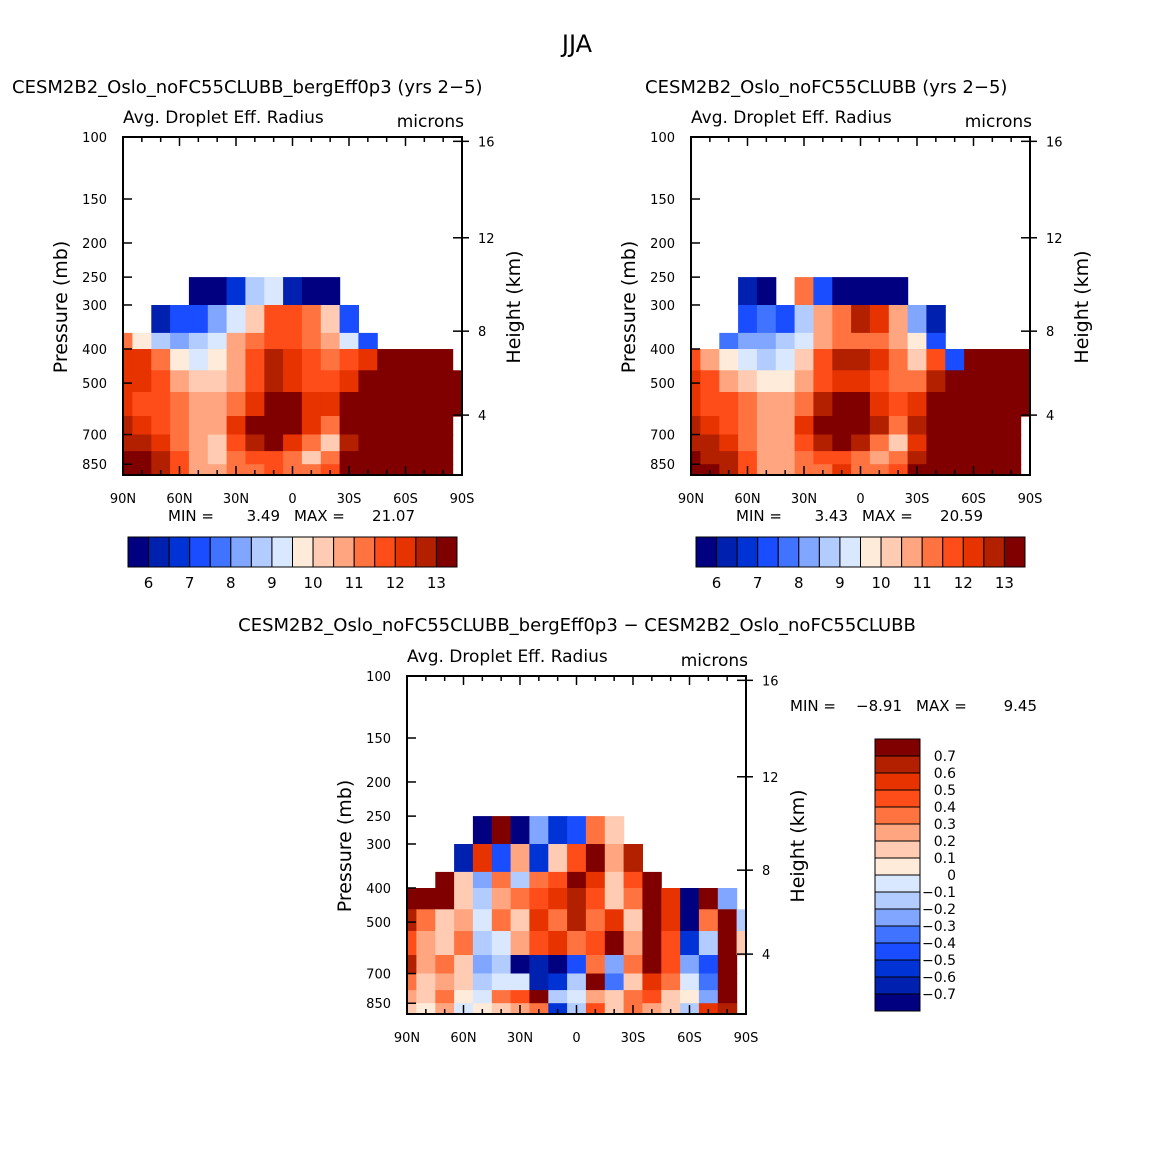 The height and width of the screenshot is (1158, 1154). I want to click on min-value: −8.91, so click(879, 706).